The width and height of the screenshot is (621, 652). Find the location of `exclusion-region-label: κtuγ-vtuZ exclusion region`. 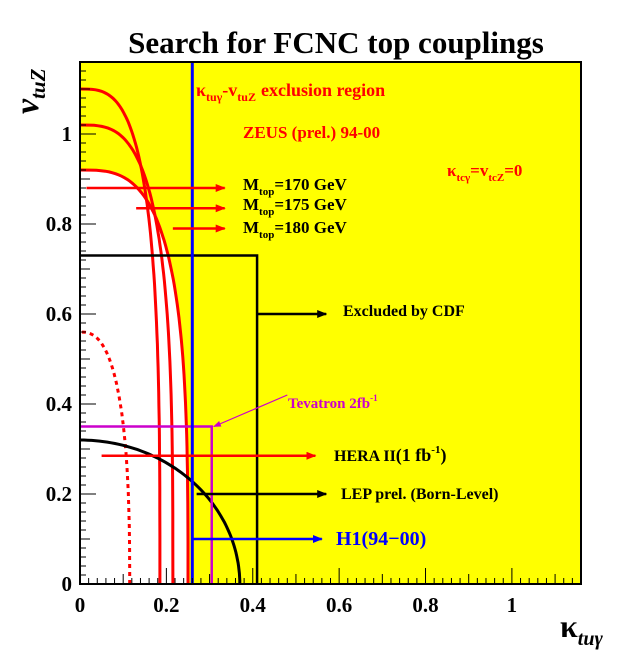

exclusion-region-label: κtuγ-vtuZ exclusion region is located at coordinates (290, 92).